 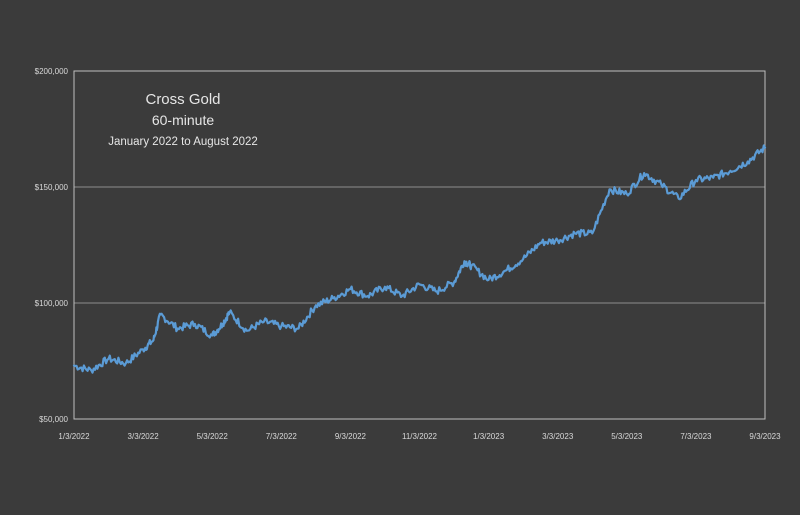 I want to click on x-tick-label: 5/3/2023, so click(x=627, y=436).